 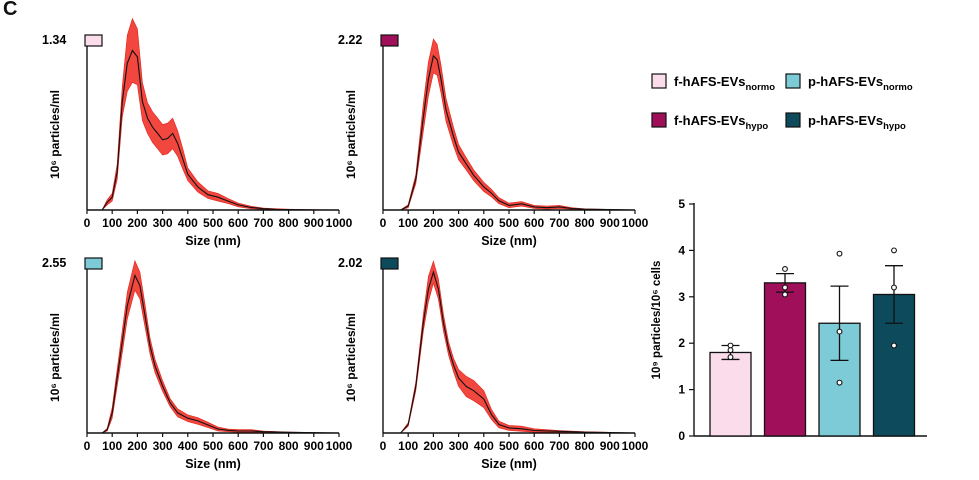 What do you see at coordinates (681, 250) in the screenshot?
I see `y-tick-label: 4` at bounding box center [681, 250].